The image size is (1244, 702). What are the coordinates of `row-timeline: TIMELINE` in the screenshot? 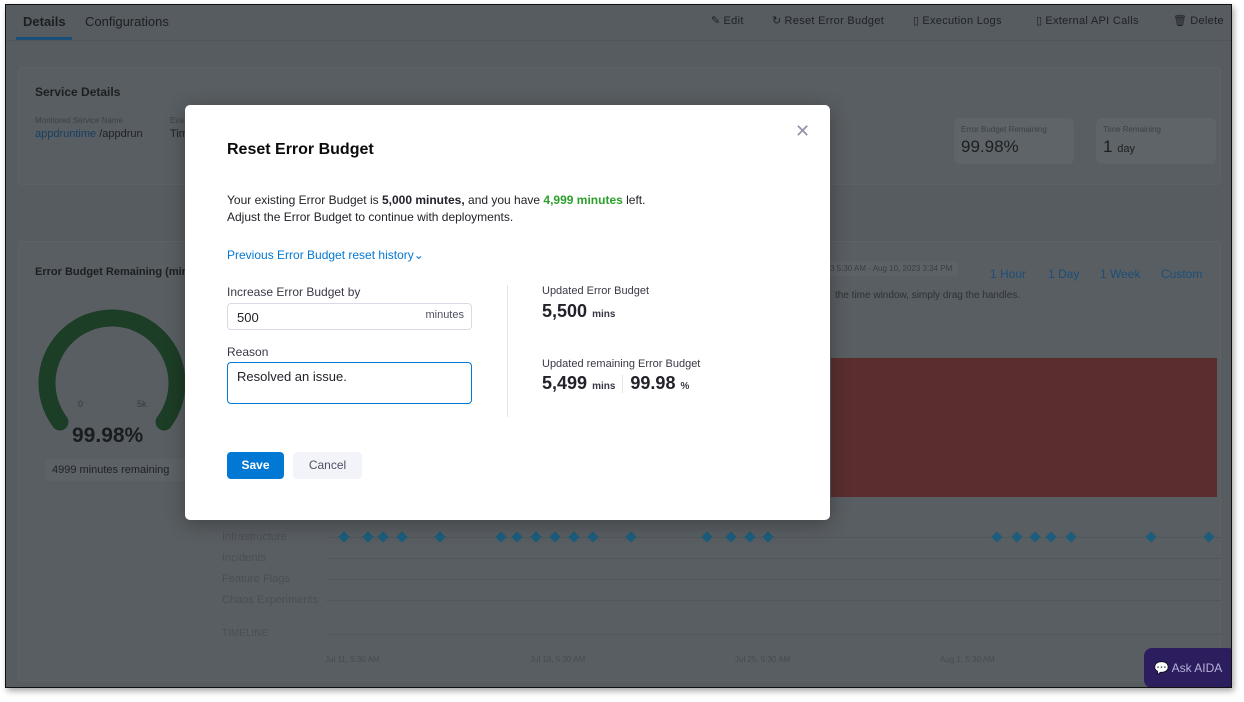 It's located at (245, 633).